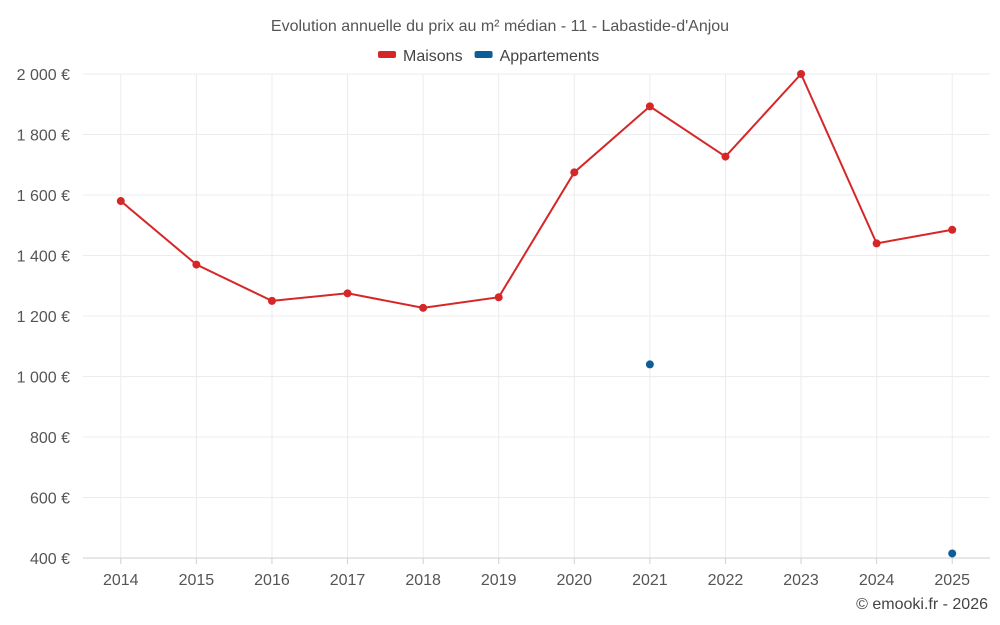 Image resolution: width=1000 pixels, height=625 pixels. Describe the element at coordinates (801, 580) in the screenshot. I see `x-tick-label: 2023` at that location.